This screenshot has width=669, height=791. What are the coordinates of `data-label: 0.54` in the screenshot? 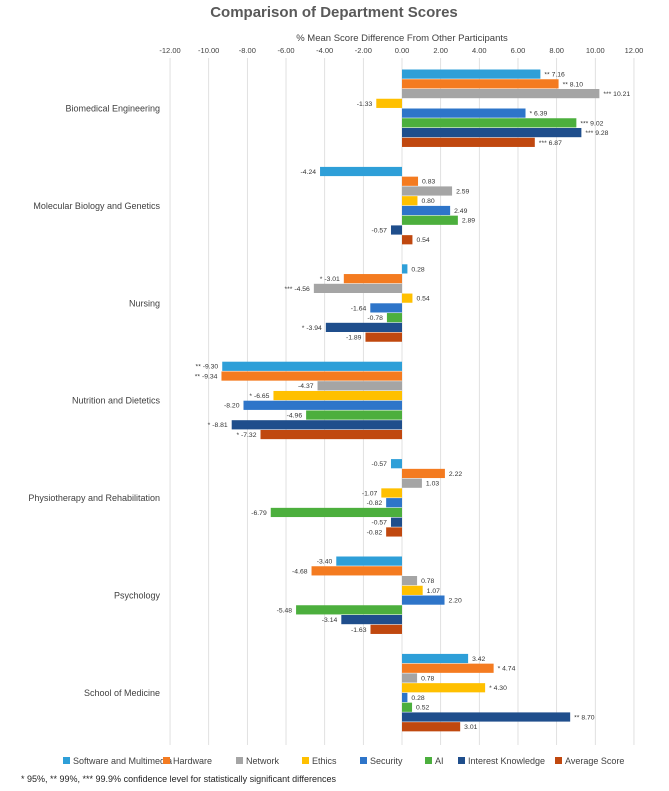 It's located at (422, 240).